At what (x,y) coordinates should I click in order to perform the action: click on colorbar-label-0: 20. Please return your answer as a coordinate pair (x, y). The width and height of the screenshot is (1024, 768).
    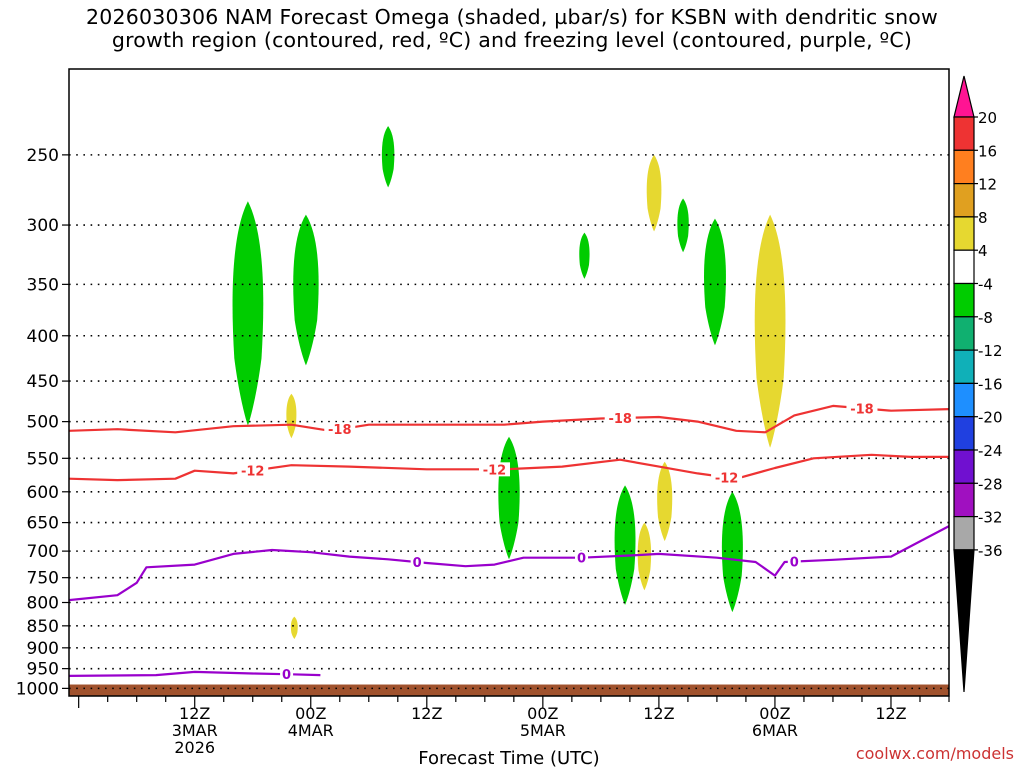
    Looking at the image, I should click on (987, 118).